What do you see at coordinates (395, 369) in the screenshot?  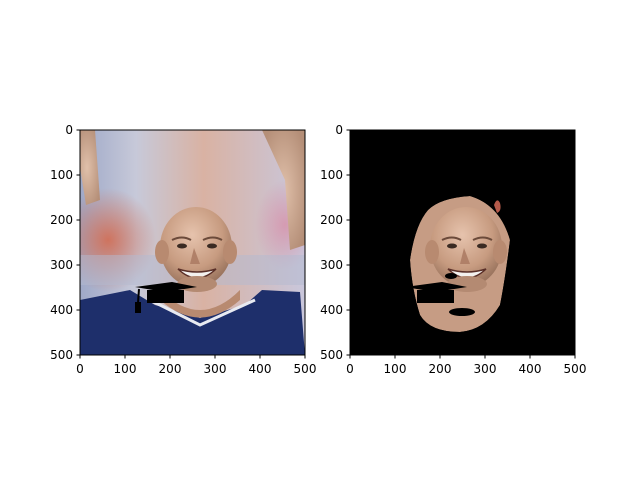 I see `right-x-tick-label: 100` at bounding box center [395, 369].